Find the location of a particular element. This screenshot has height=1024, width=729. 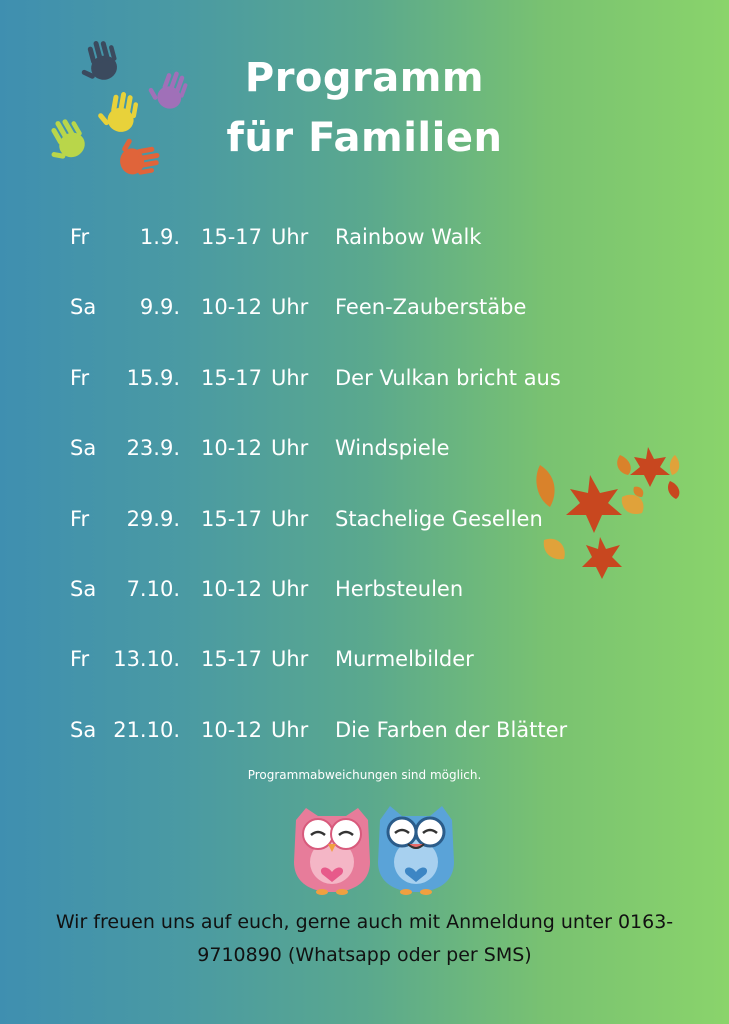

autumn-leaves-icon is located at coordinates (608, 513).